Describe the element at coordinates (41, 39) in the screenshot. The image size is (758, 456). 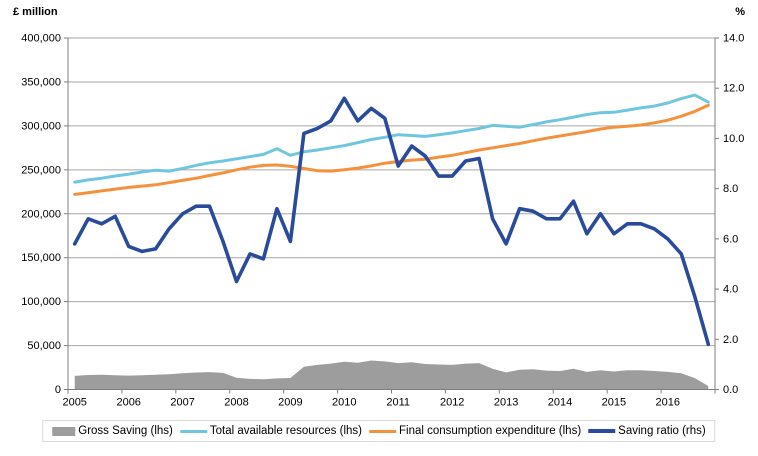
I see `left-axis-tick: 400,000` at that location.